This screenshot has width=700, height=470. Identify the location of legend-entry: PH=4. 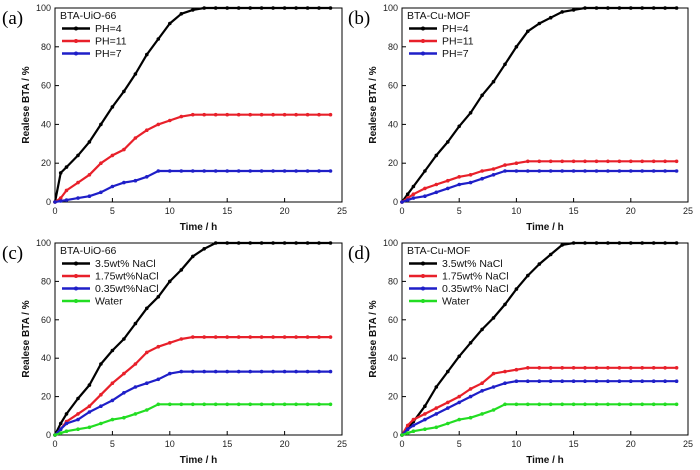
(455, 29).